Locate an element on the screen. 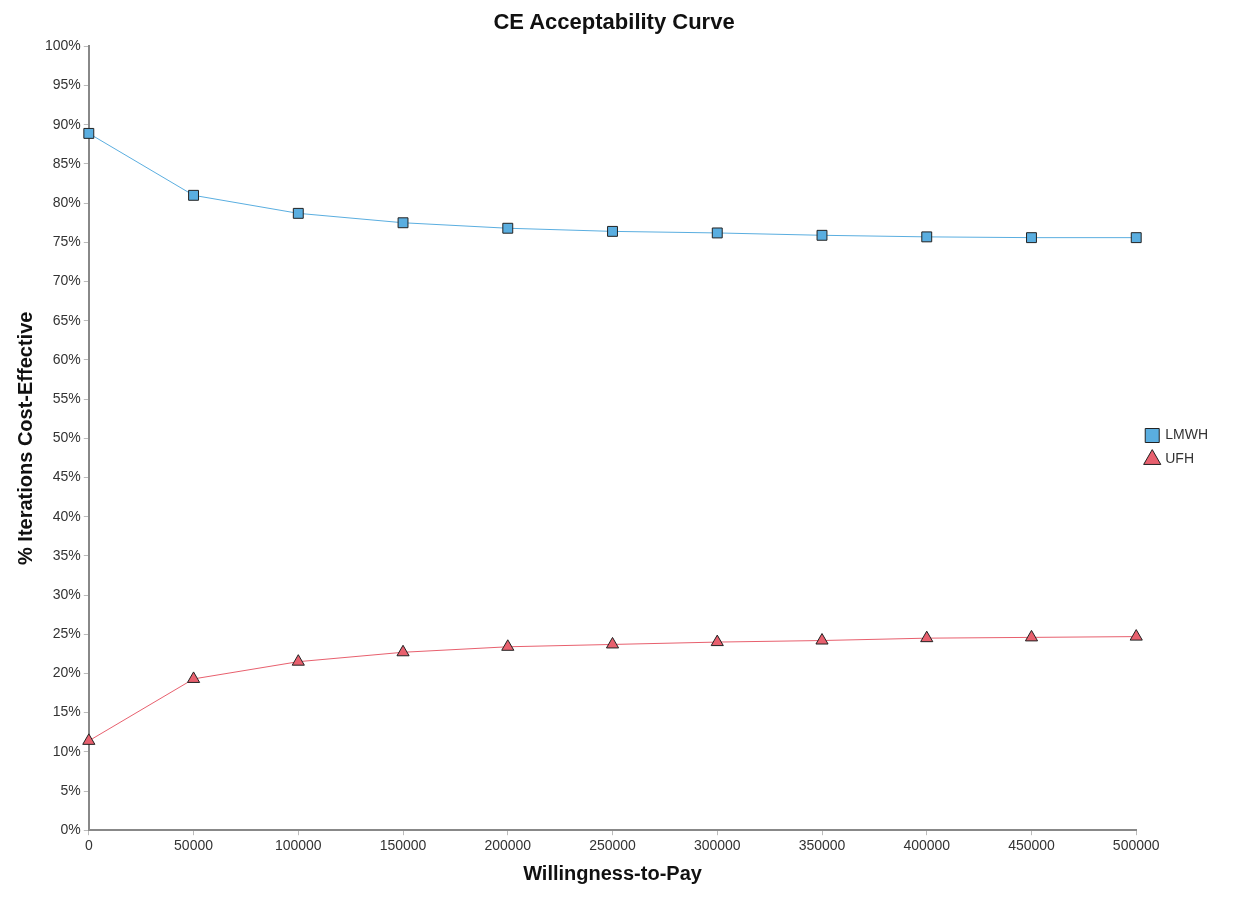 The height and width of the screenshot is (900, 1238). y-tick-label: 60% is located at coordinates (66, 358).